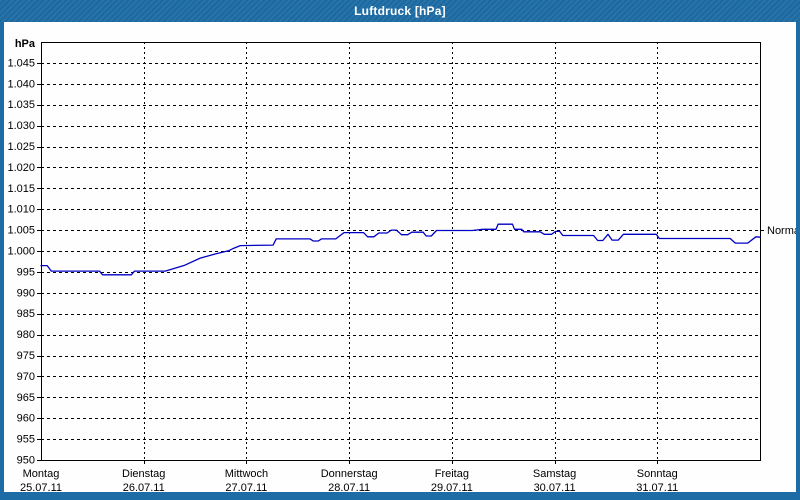  What do you see at coordinates (26, 293) in the screenshot?
I see `y-tick-label: 990` at bounding box center [26, 293].